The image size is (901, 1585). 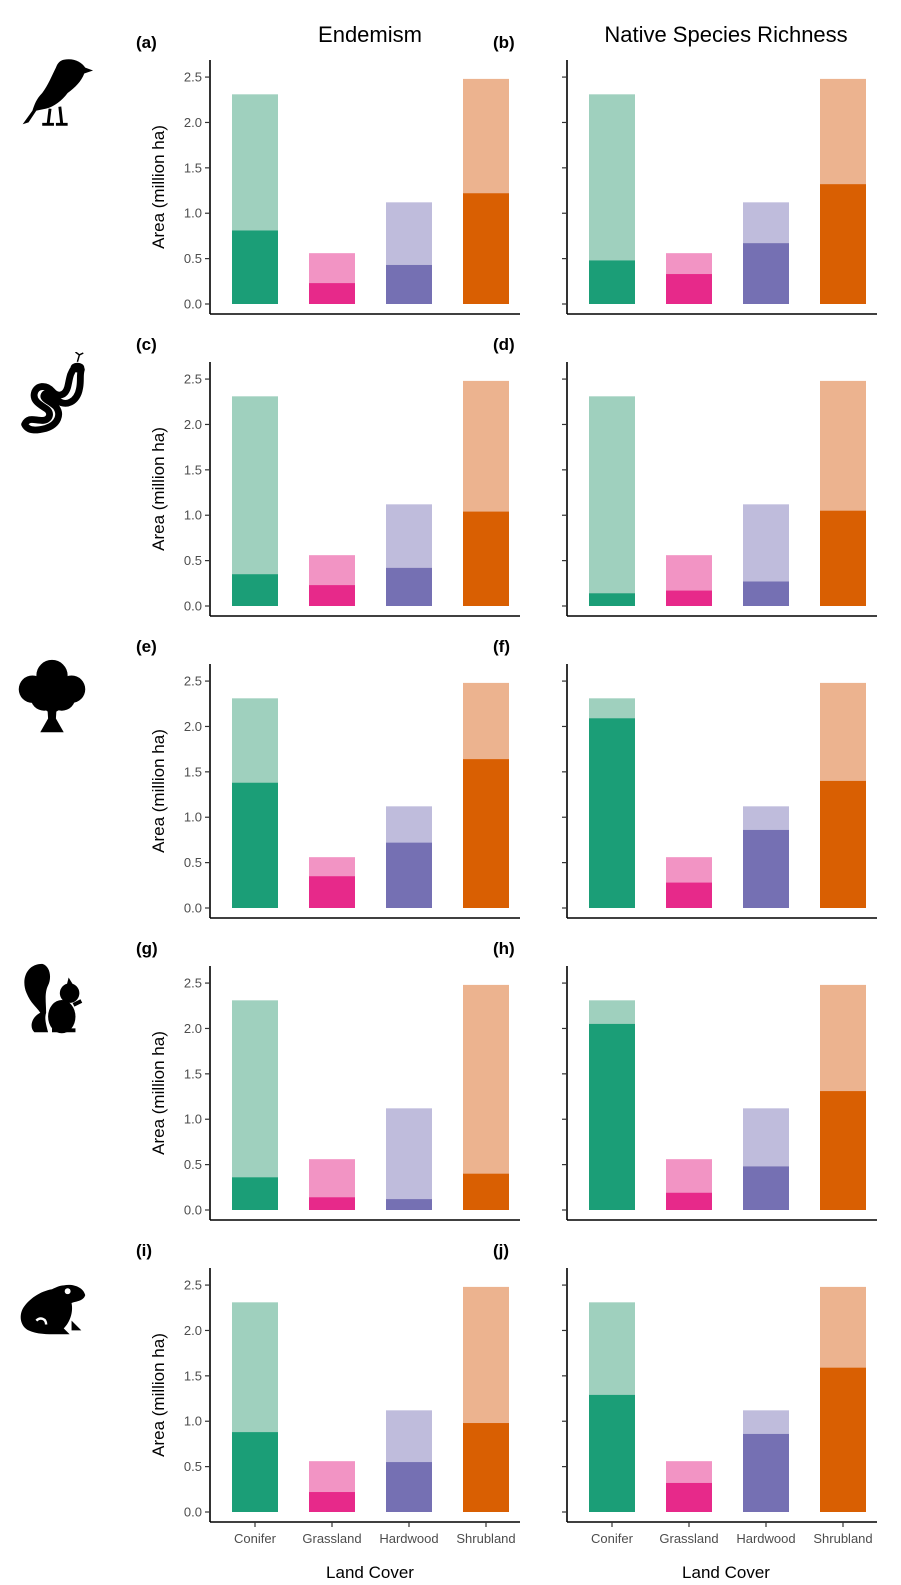 What do you see at coordinates (52, 696) in the screenshot?
I see `tree-icon` at bounding box center [52, 696].